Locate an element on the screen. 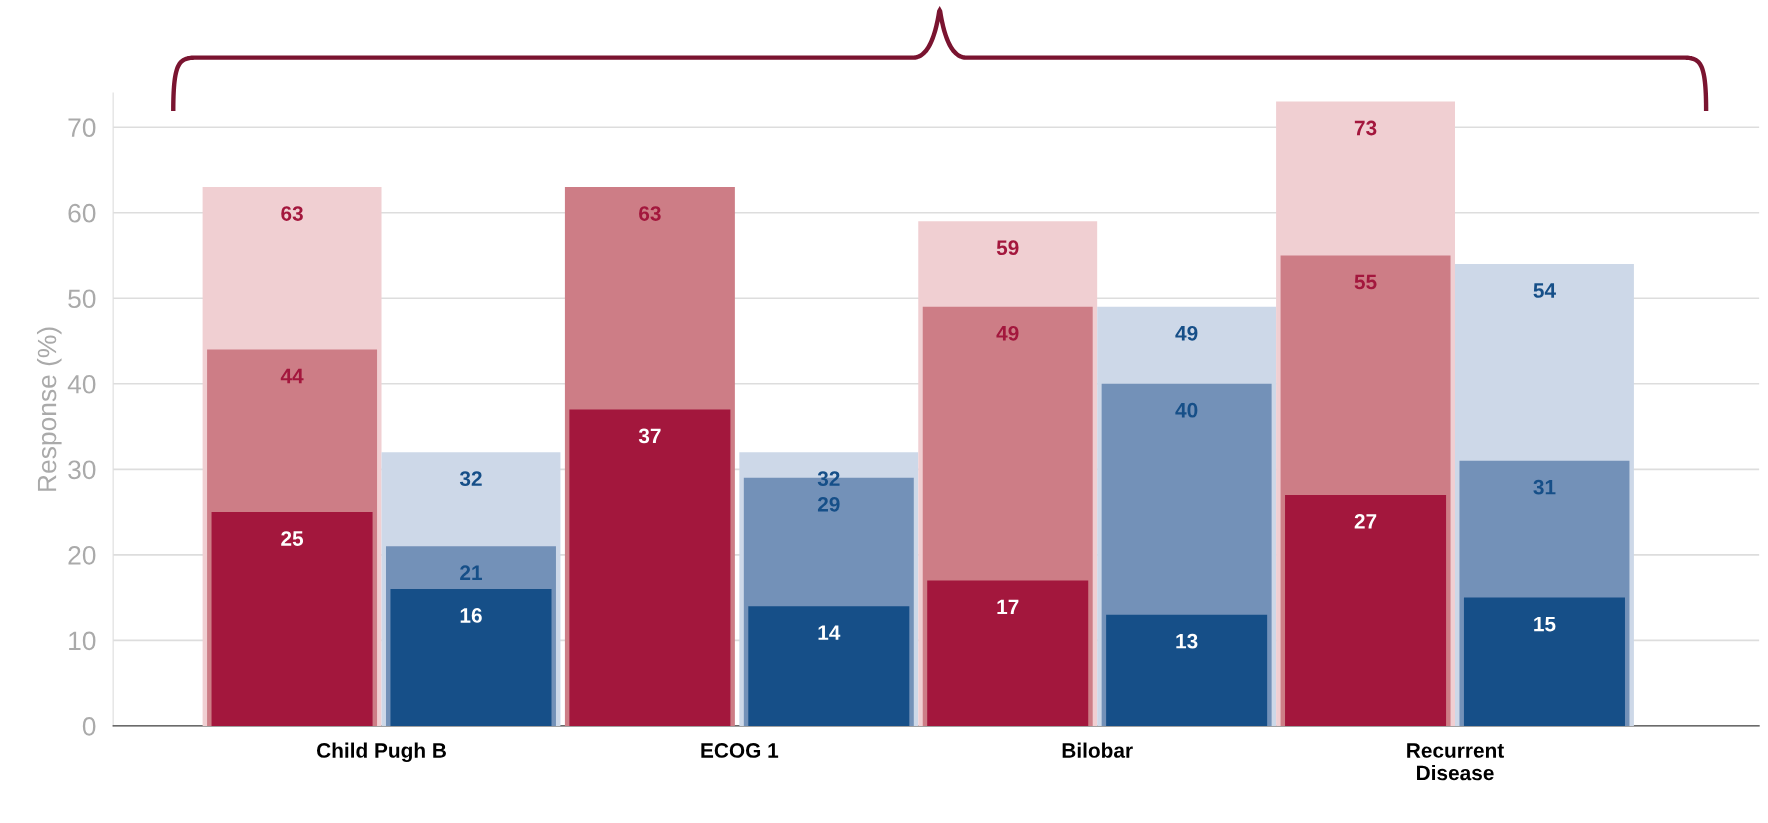  y-tick-label: 0 is located at coordinates (89, 726).